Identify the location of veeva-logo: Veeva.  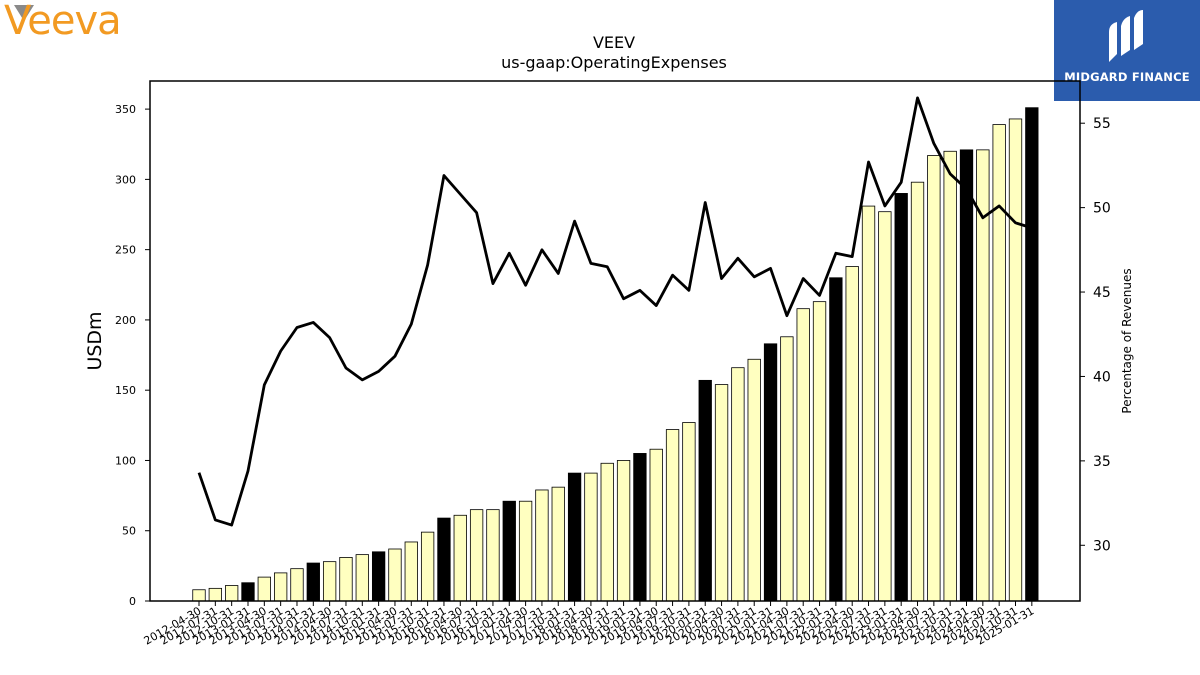
(89, 24).